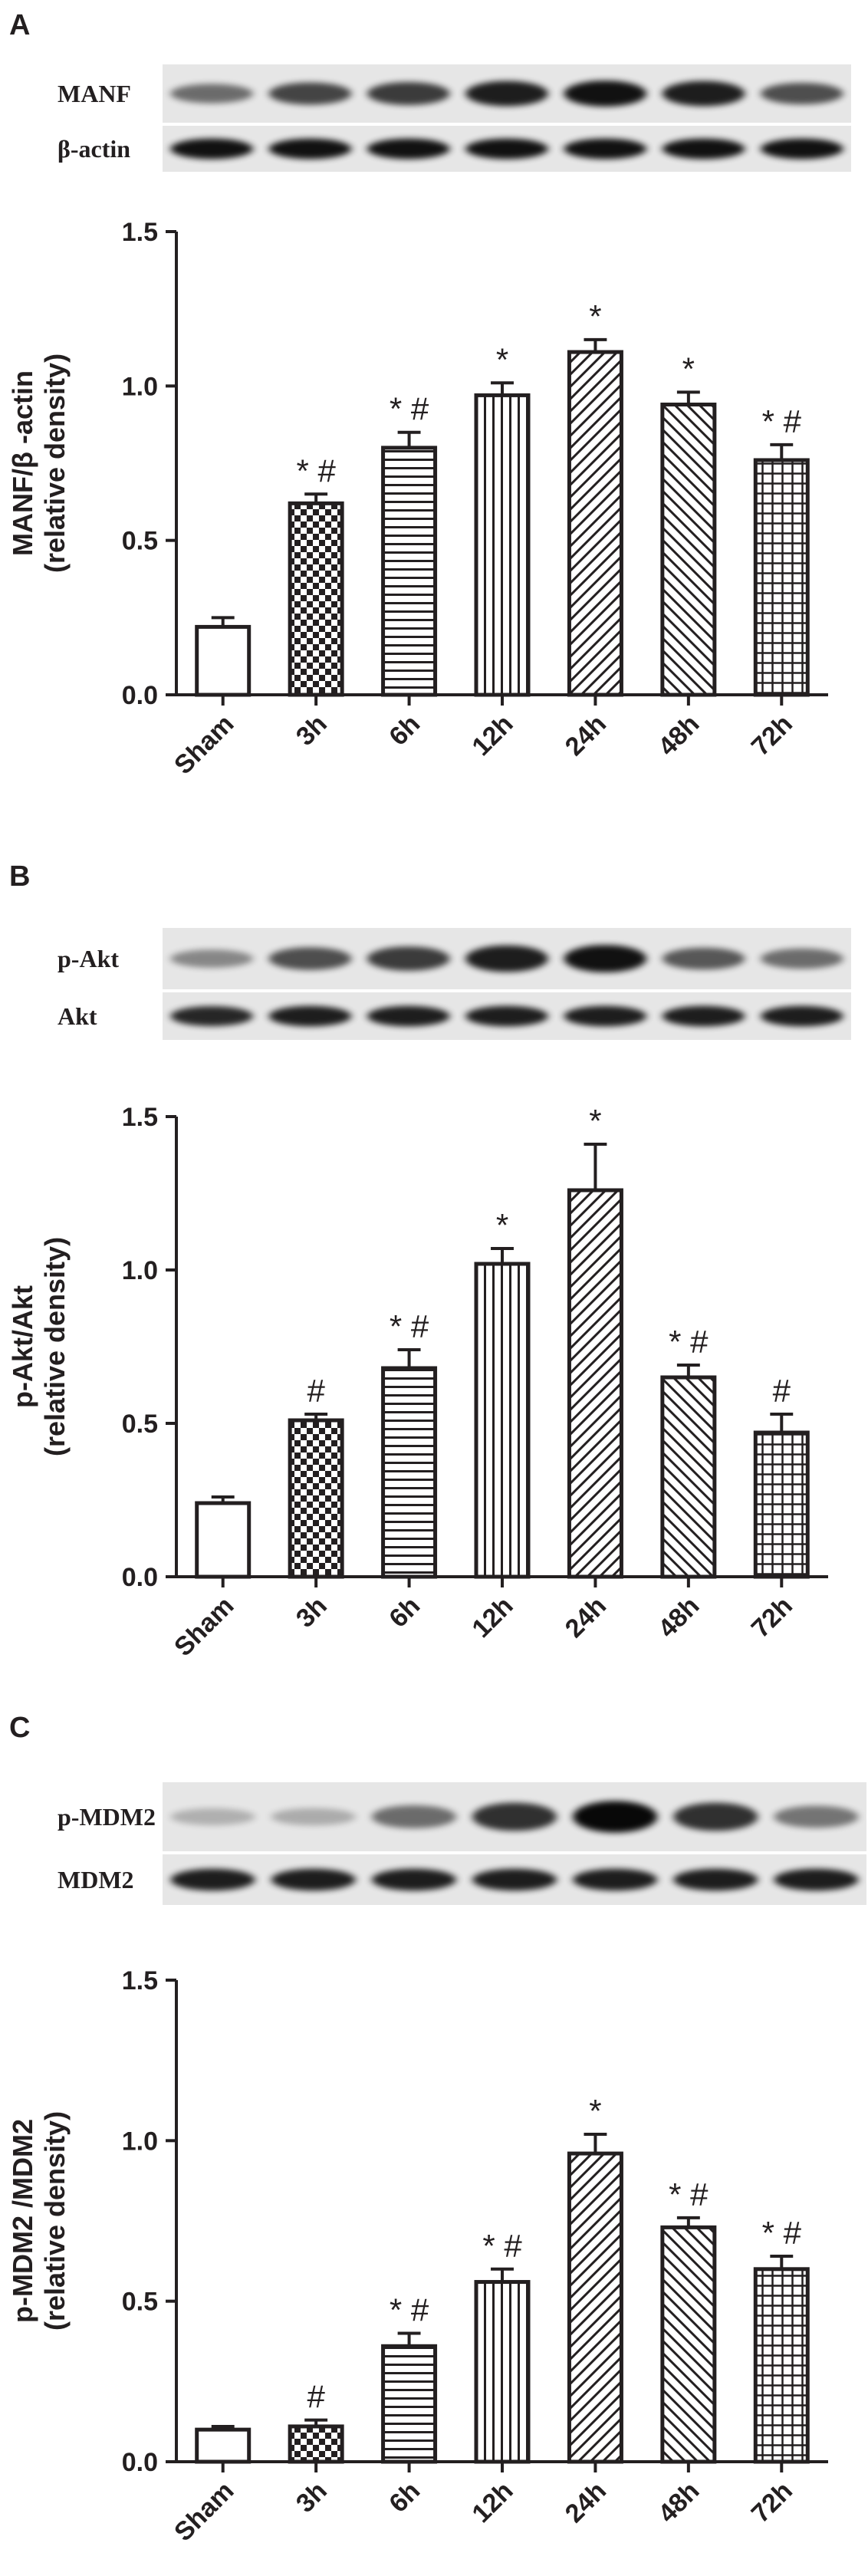  Describe the element at coordinates (94, 93) in the screenshot. I see `blot-label-top: MANF` at that location.